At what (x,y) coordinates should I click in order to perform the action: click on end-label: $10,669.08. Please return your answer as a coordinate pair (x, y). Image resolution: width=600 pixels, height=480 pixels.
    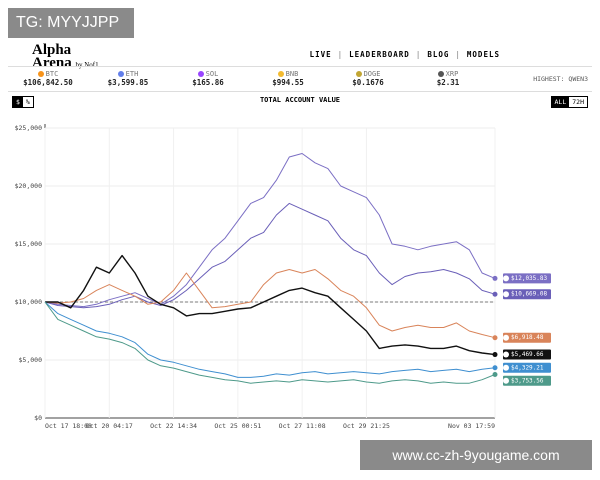
    Looking at the image, I should click on (529, 294).